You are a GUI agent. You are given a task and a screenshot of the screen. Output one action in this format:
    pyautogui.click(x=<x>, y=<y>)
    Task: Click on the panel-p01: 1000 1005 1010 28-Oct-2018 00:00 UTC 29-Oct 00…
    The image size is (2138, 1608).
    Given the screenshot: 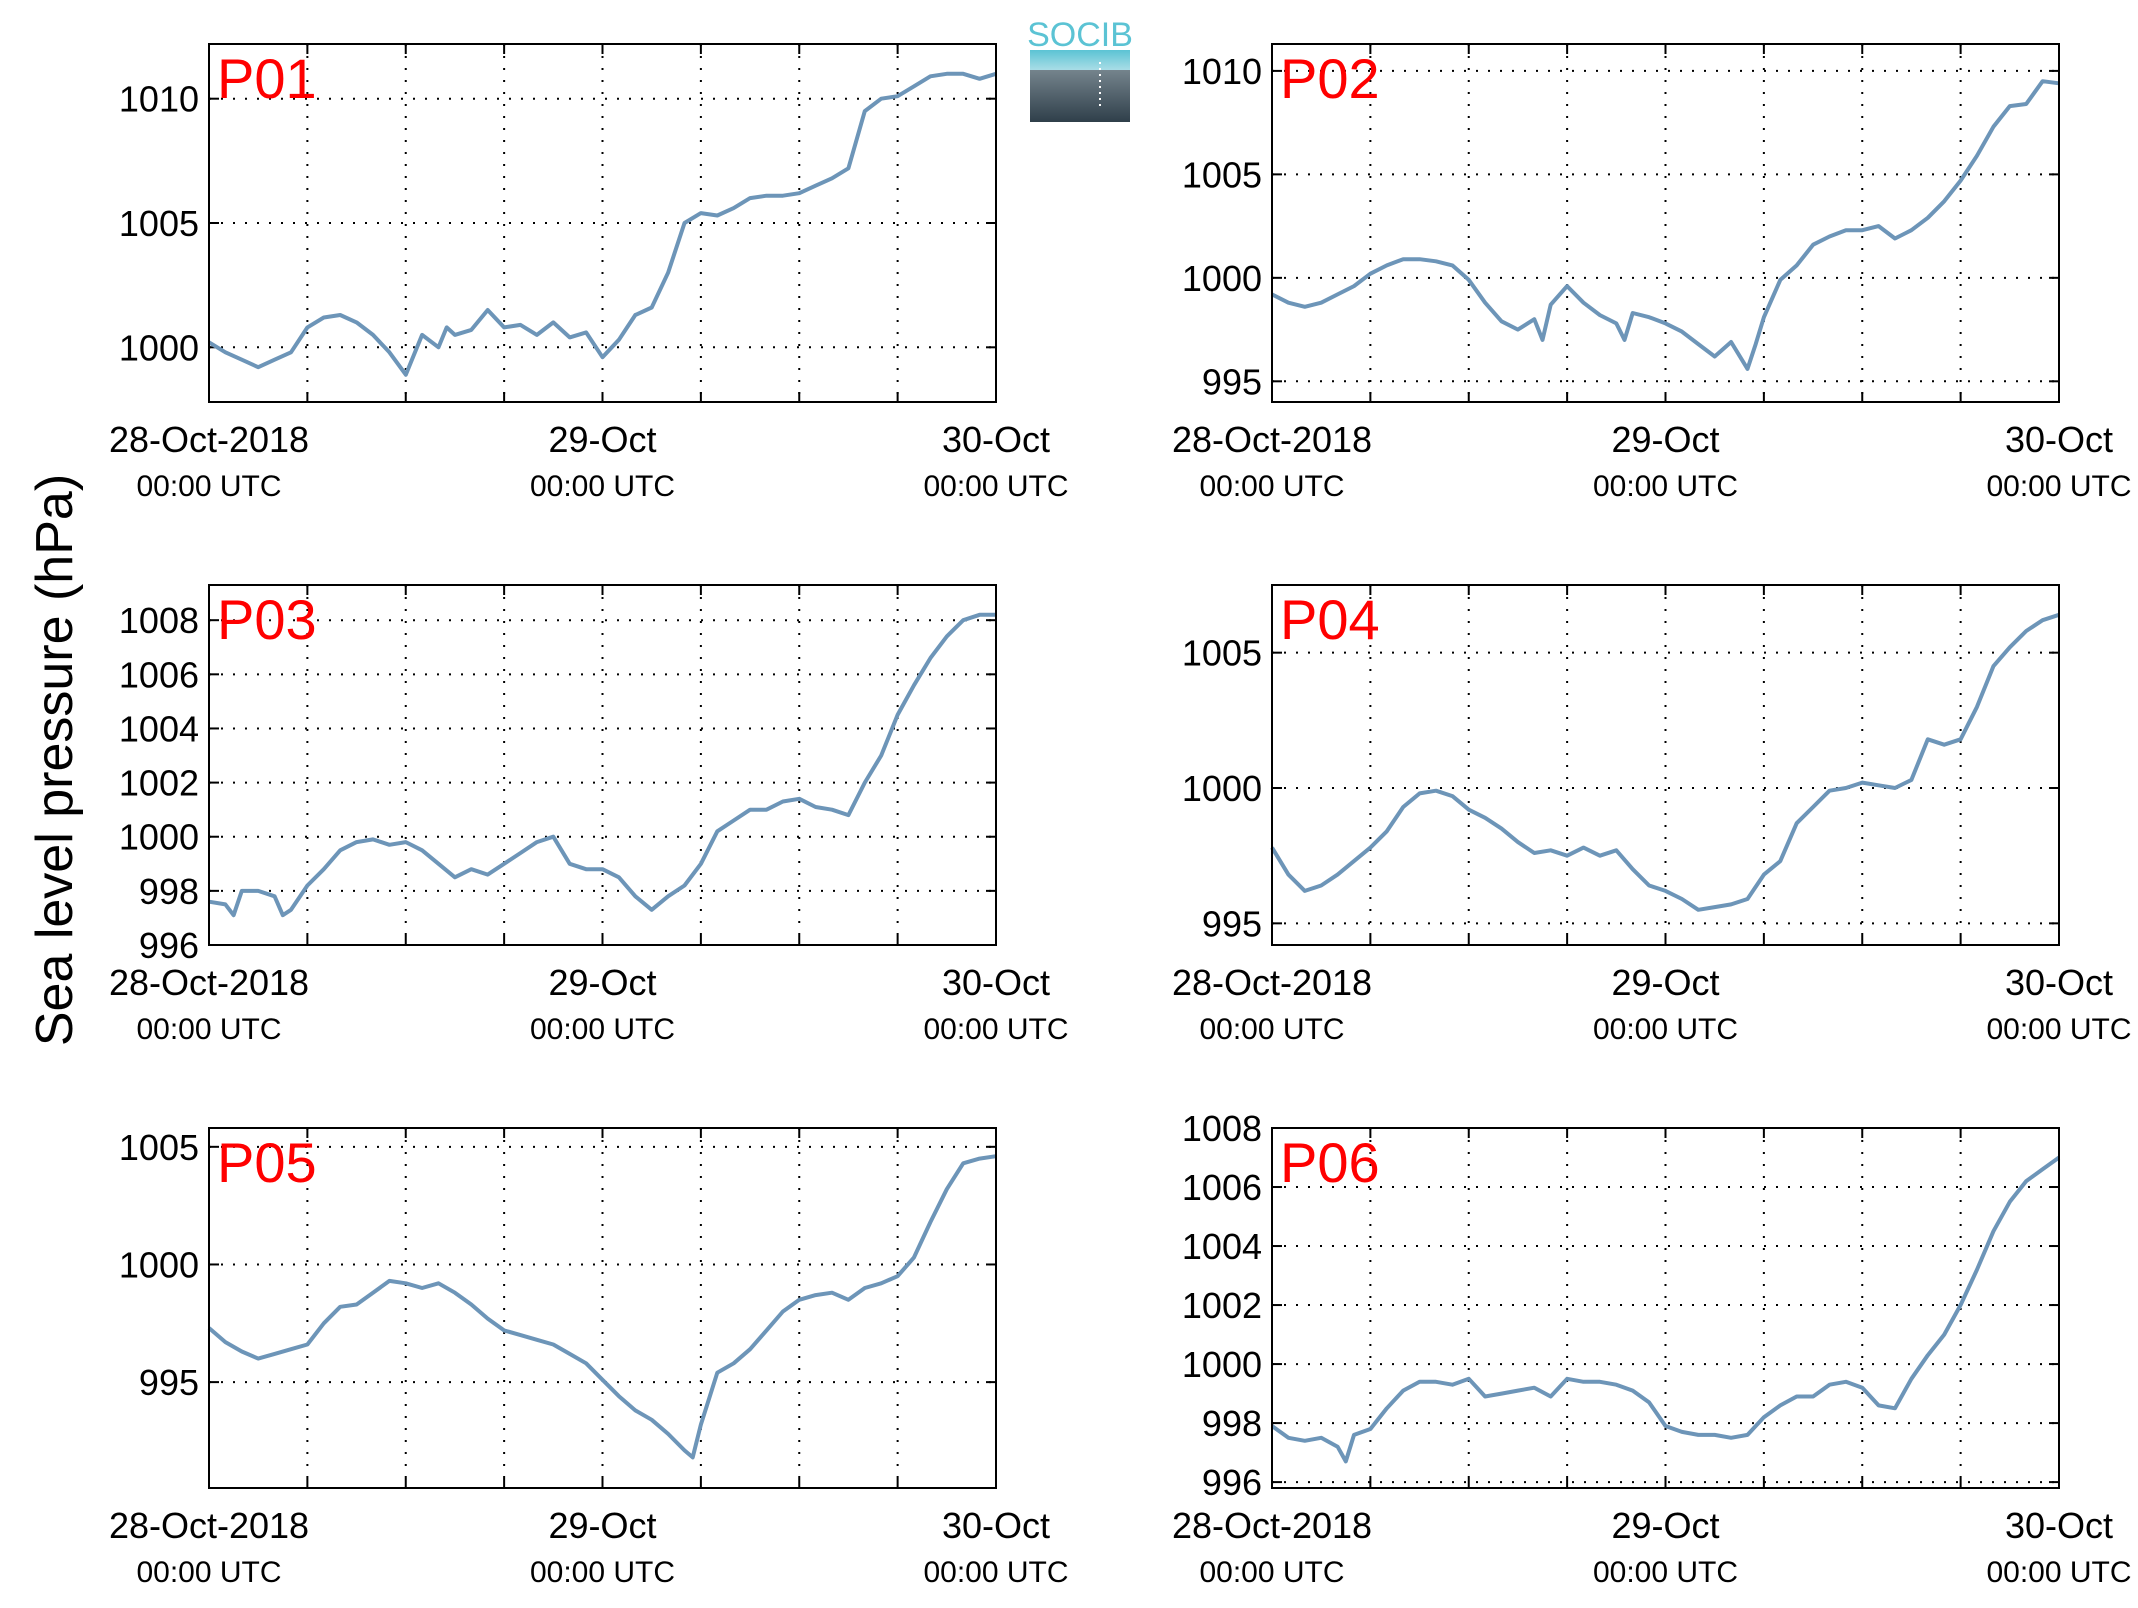 What is the action you would take?
    pyautogui.click(x=589, y=273)
    